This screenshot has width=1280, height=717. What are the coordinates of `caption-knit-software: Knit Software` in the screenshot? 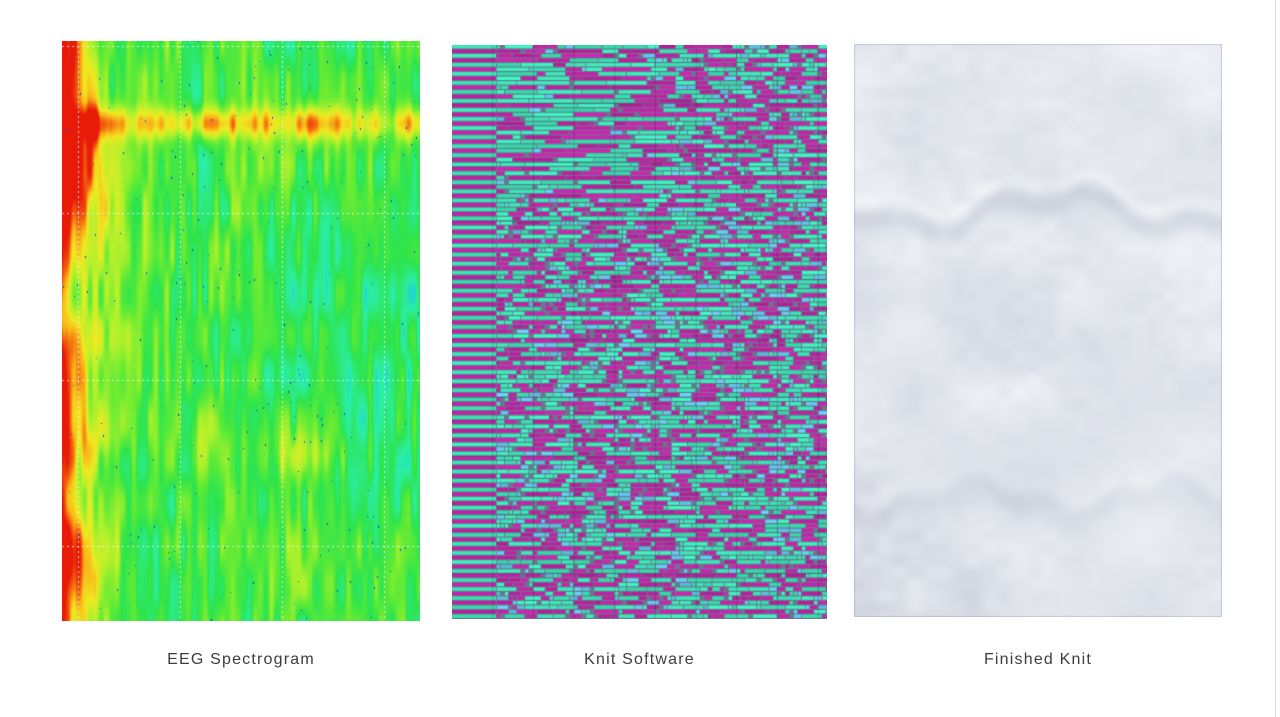 It's located at (639, 659).